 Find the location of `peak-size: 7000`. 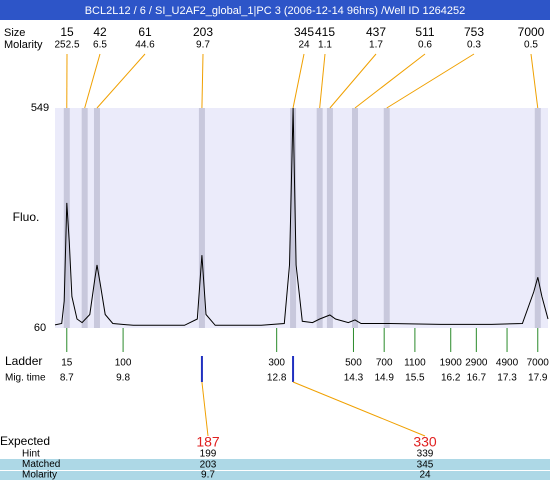

peak-size: 7000 is located at coordinates (531, 32).